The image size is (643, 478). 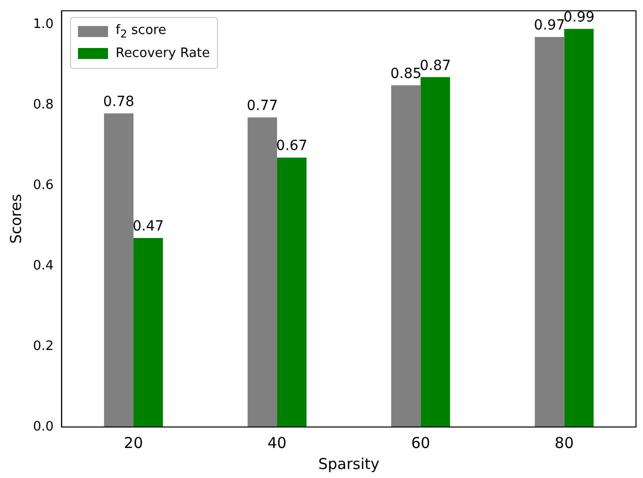 What do you see at coordinates (262, 106) in the screenshot?
I see `data-label: 0.77` at bounding box center [262, 106].